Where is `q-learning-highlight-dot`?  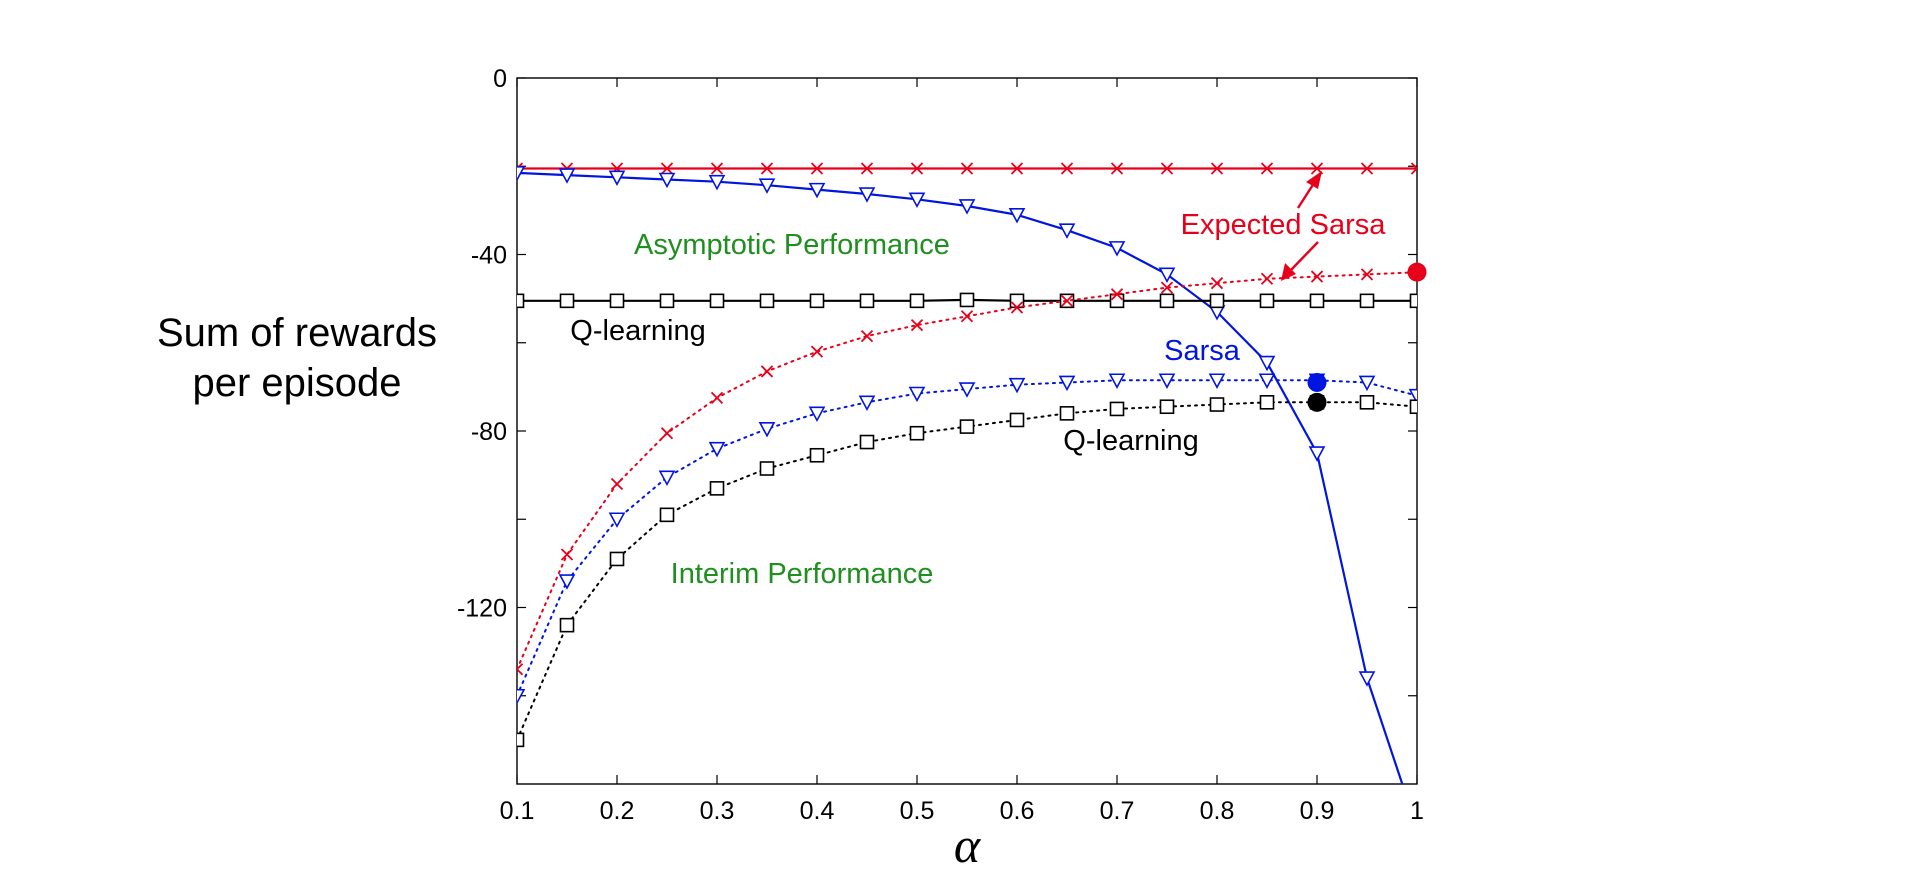
q-learning-highlight-dot is located at coordinates (1317, 402).